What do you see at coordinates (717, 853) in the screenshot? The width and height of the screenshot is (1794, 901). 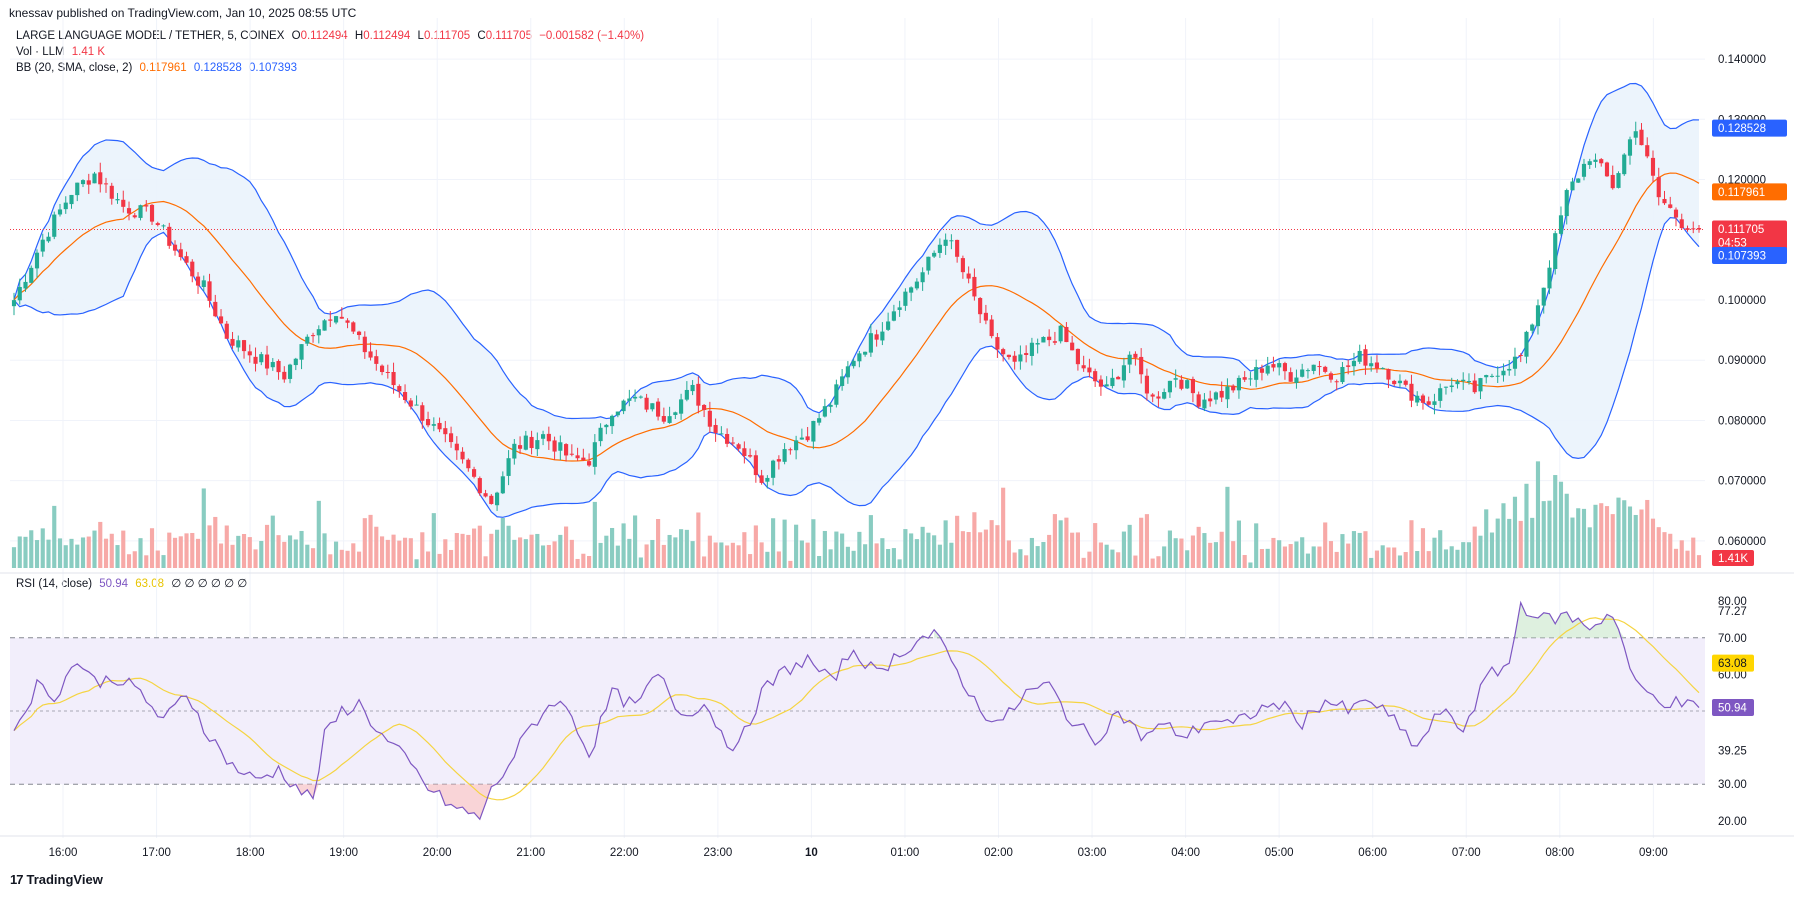 I see `time-axis-label: 23:00` at bounding box center [717, 853].